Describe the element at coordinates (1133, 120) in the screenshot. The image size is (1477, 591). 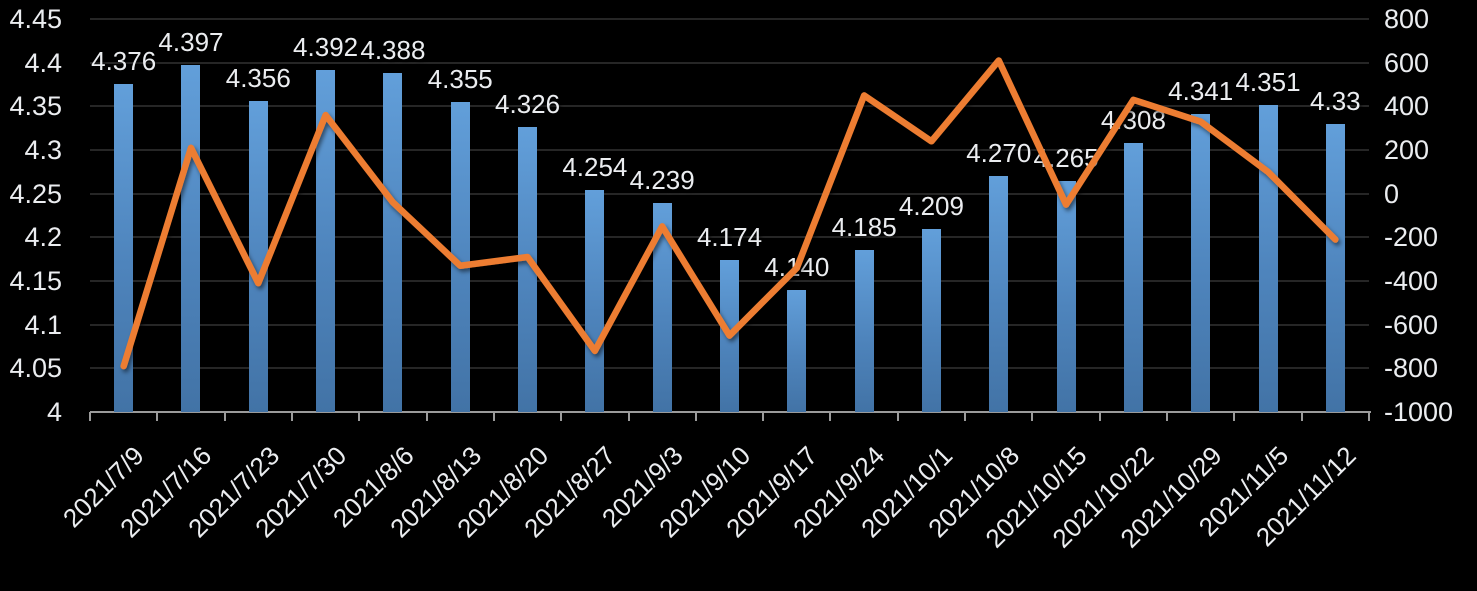
I see `bar-value-label: 4.308` at that location.